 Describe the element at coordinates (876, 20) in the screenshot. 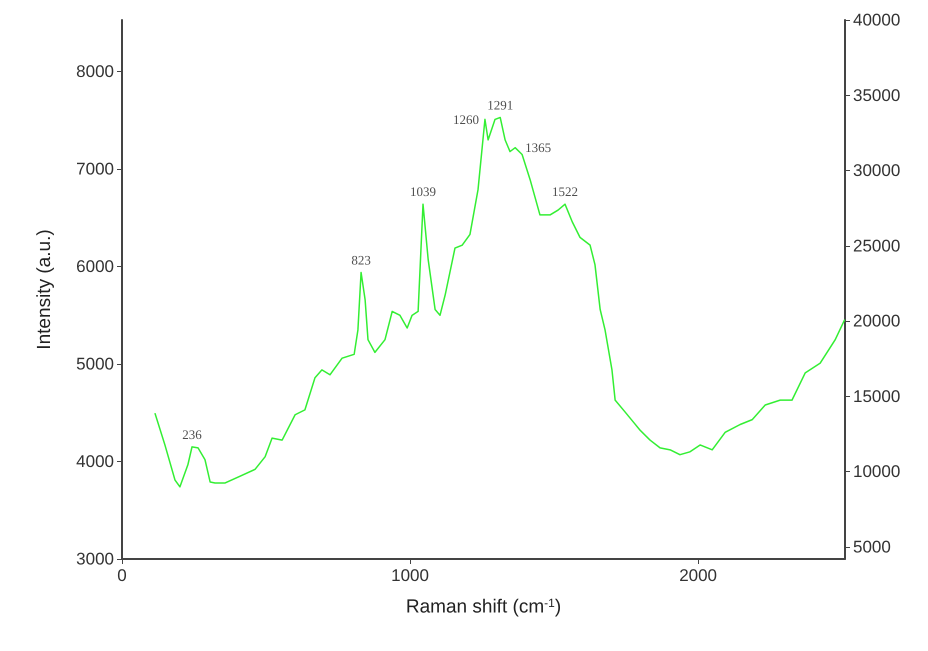

I see `y2-tick-label: 40000` at that location.